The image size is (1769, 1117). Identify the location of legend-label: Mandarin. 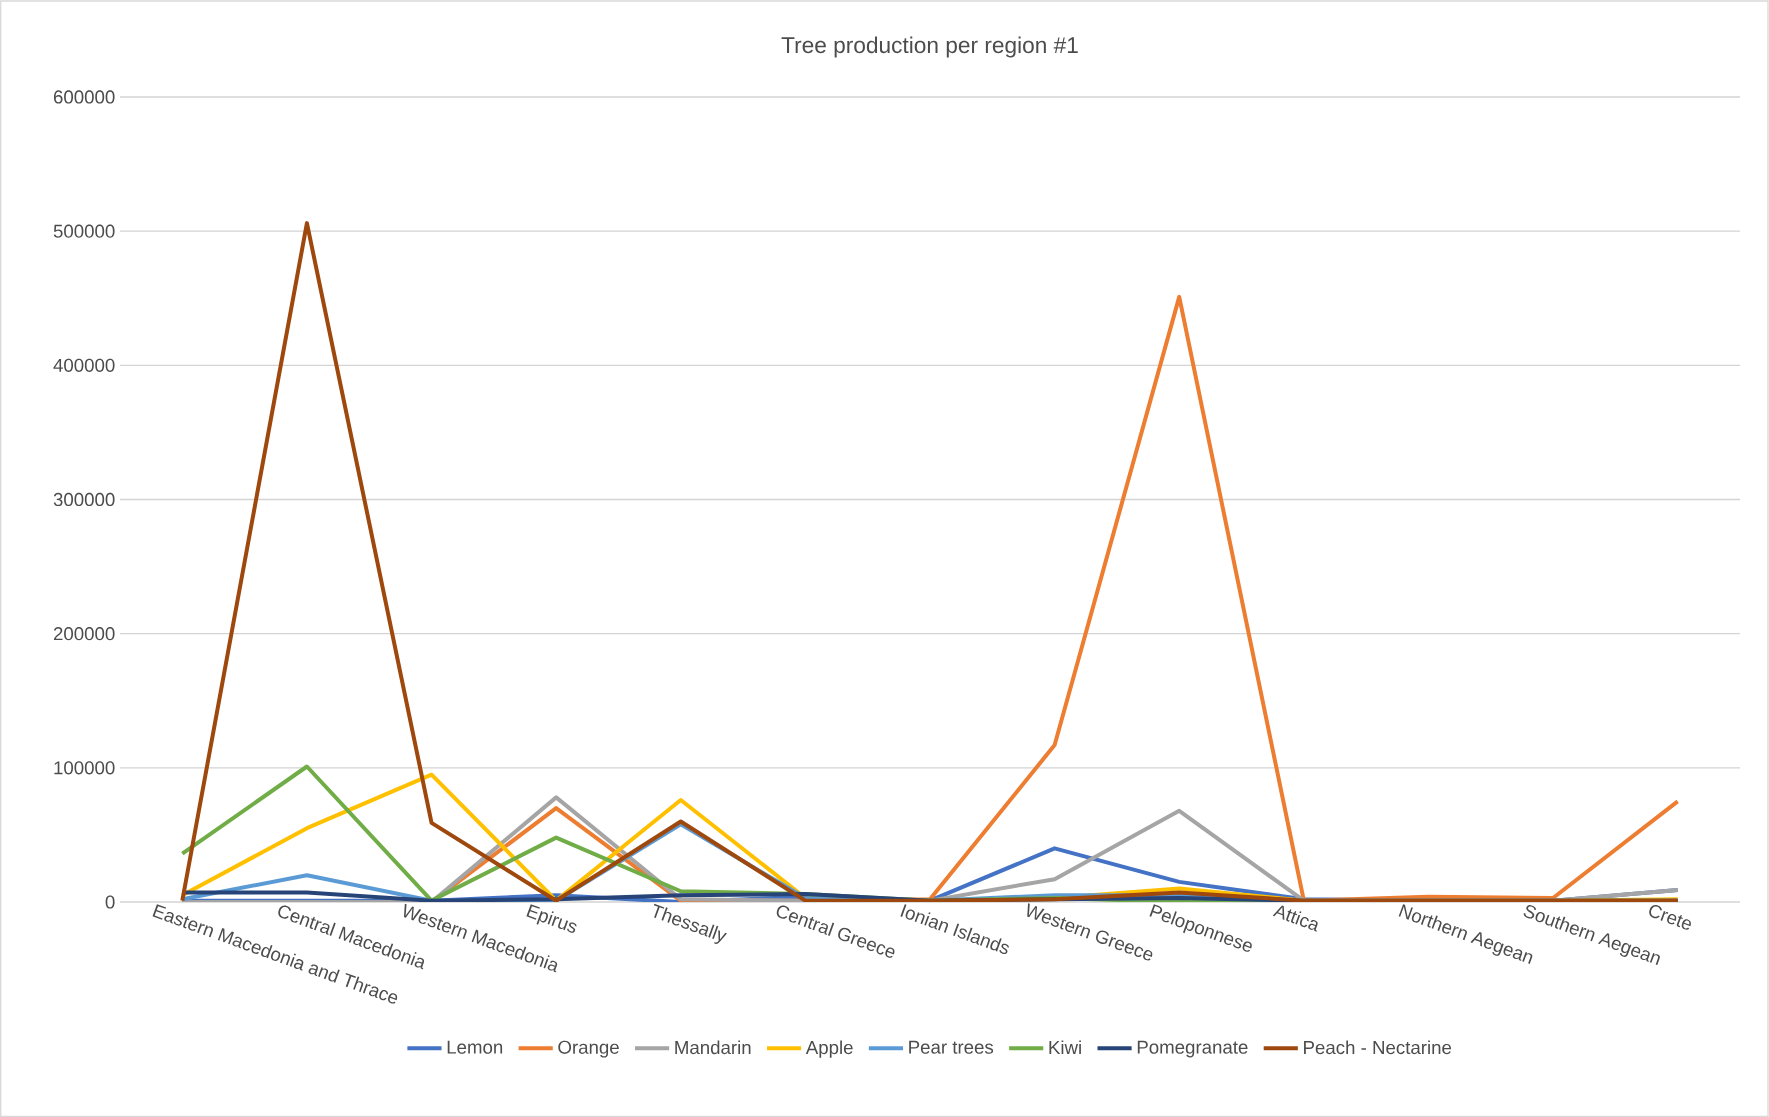
(713, 1047).